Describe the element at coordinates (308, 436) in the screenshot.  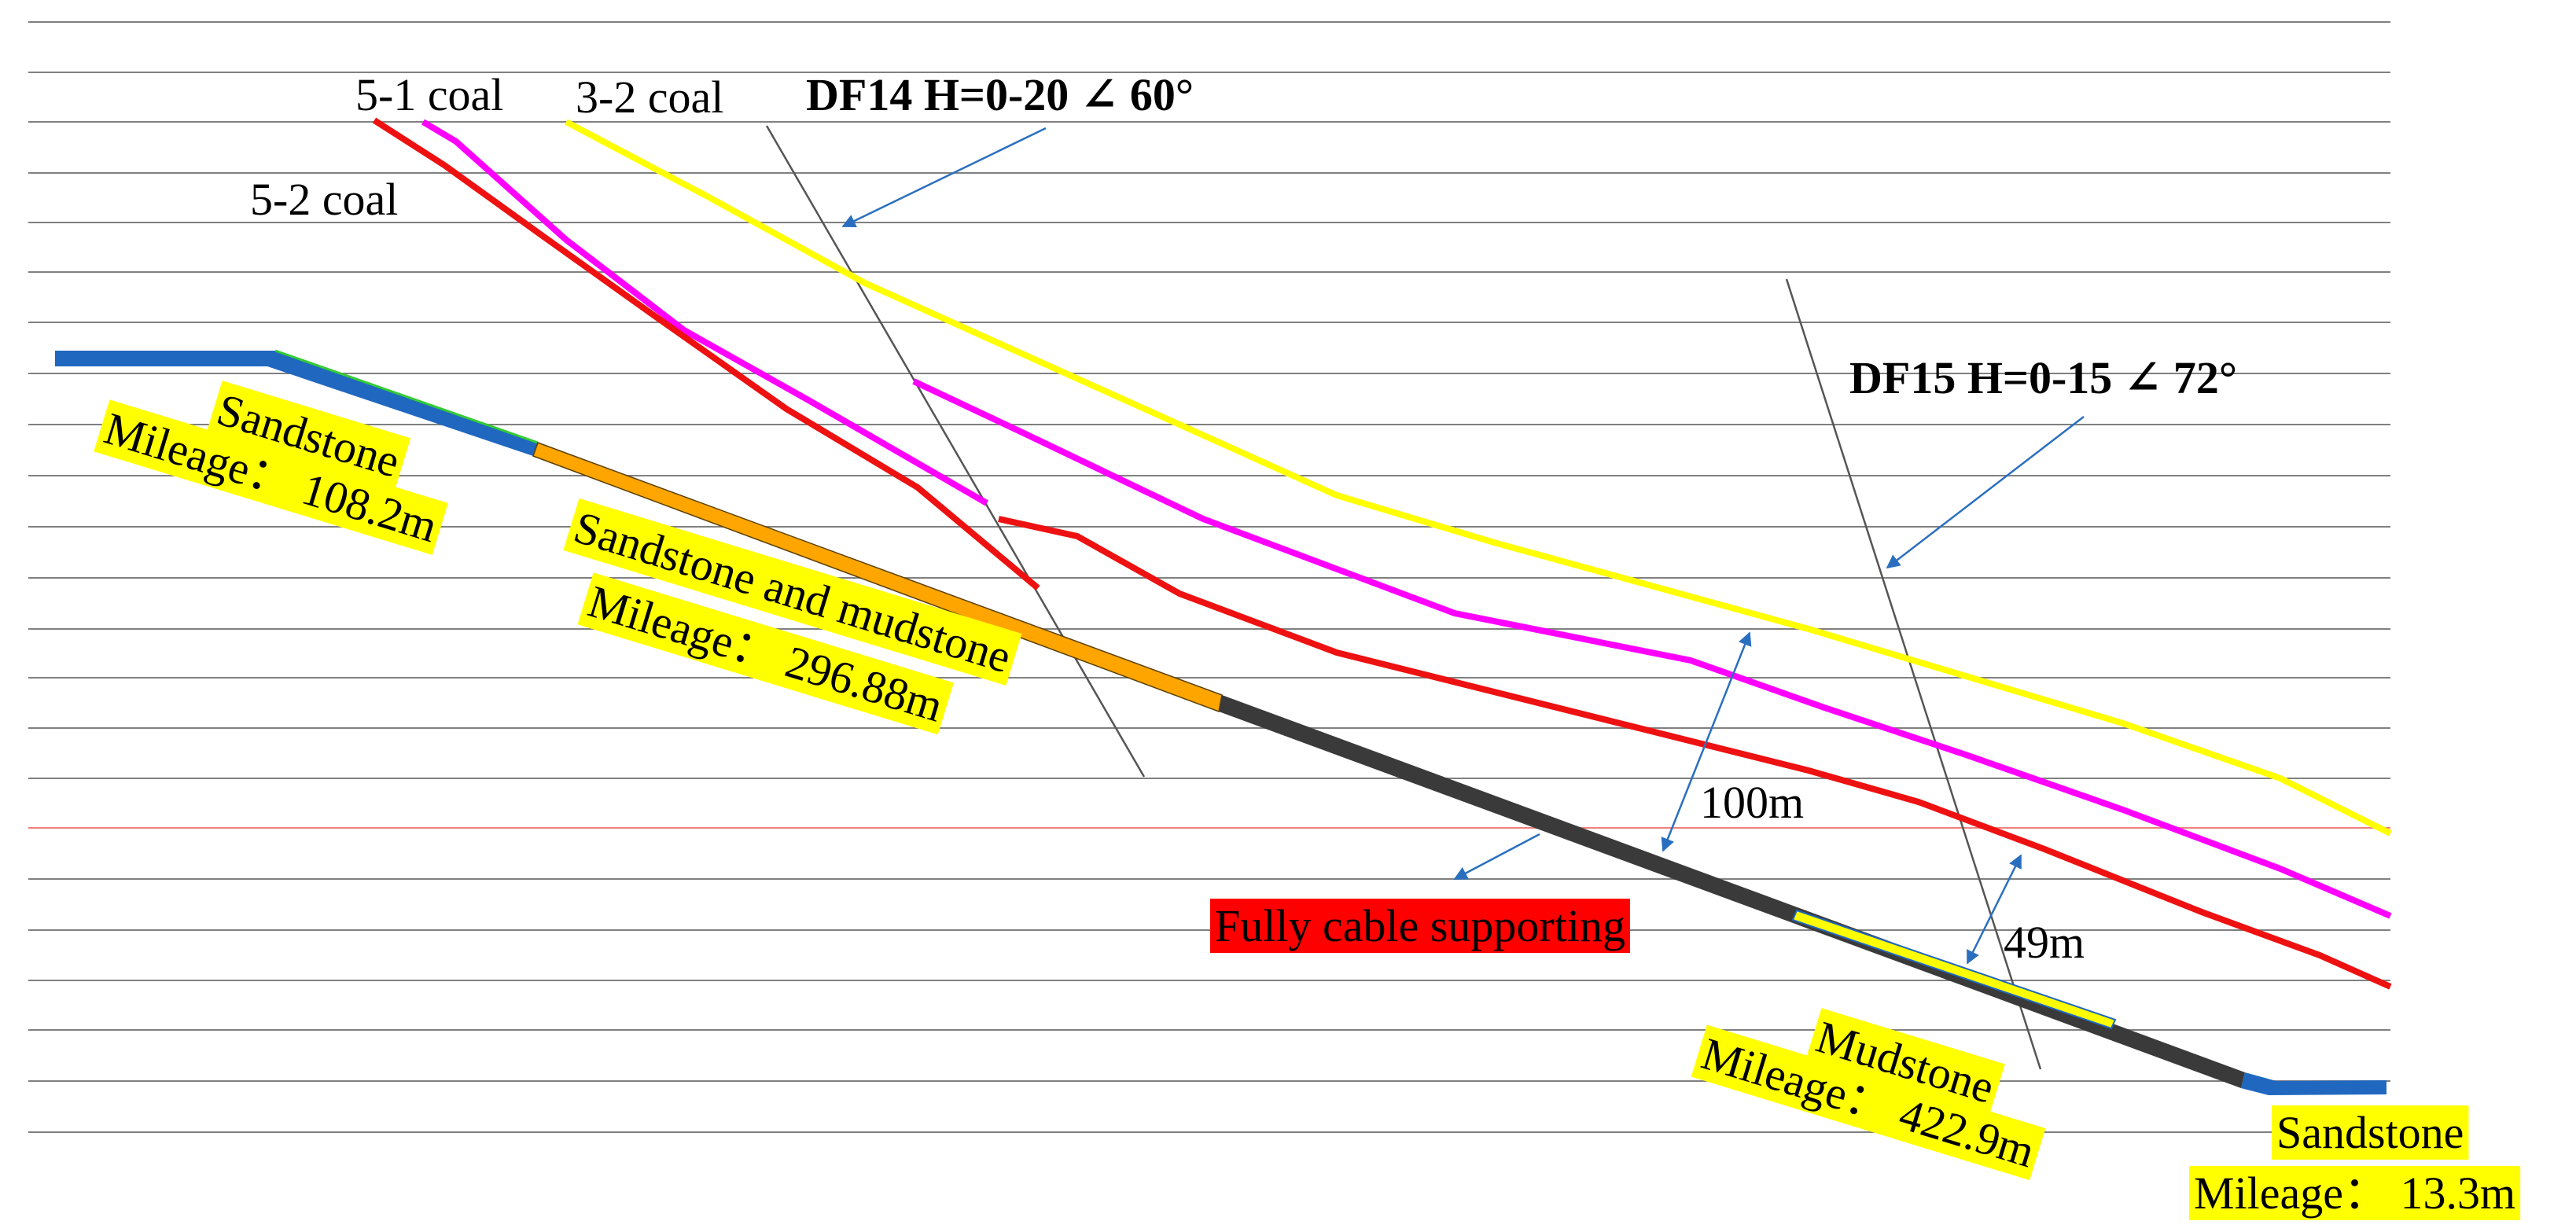
I see `seg1-rock-bg` at that location.